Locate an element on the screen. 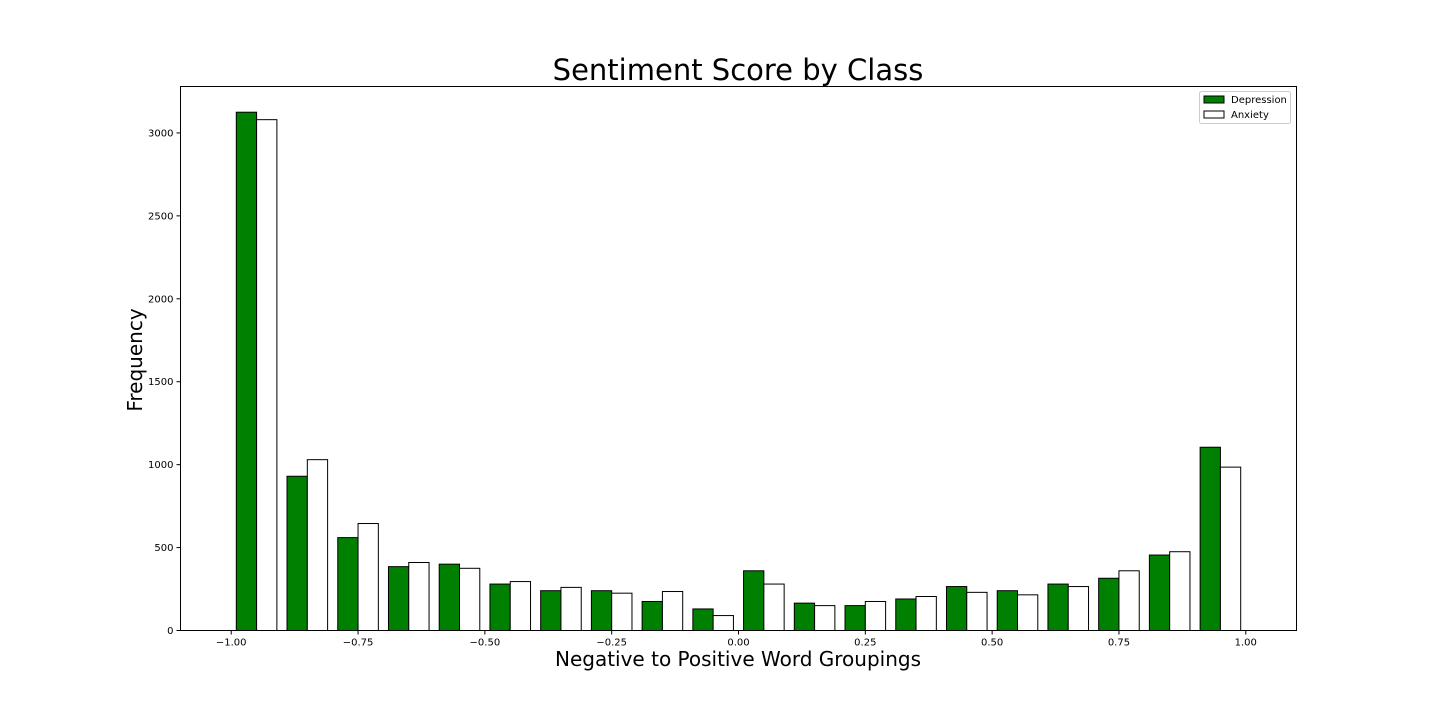 The image size is (1440, 720). chart-title: Sentiment Score by Class is located at coordinates (738, 70).